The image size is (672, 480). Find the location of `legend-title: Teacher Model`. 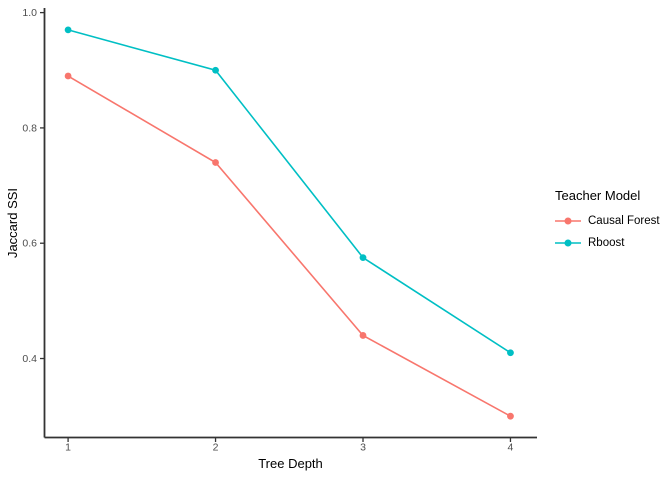

legend-title: Teacher Model is located at coordinates (598, 195).